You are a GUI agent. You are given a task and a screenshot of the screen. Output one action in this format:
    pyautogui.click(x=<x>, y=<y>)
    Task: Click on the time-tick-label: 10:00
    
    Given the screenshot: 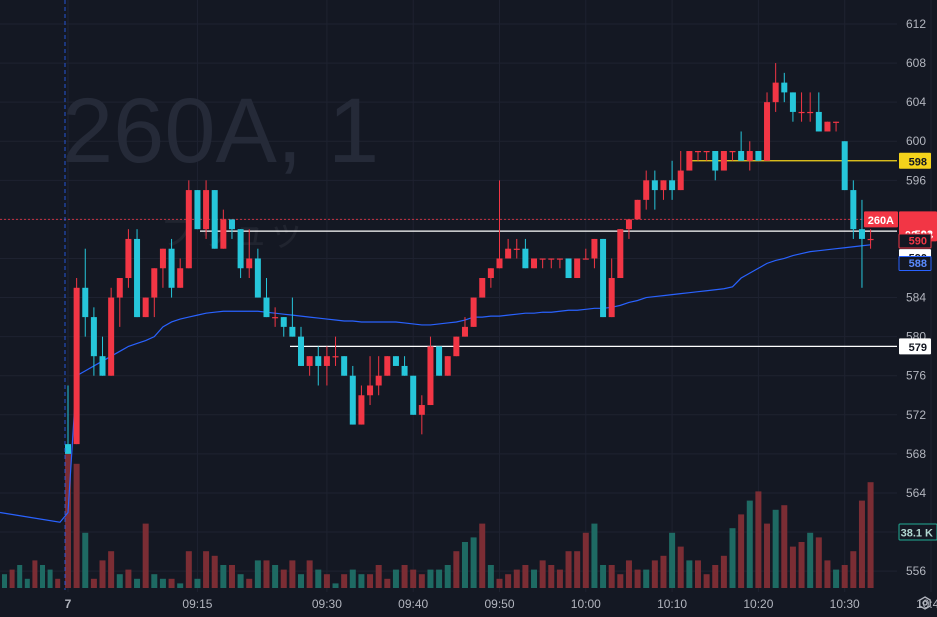 What is the action you would take?
    pyautogui.click(x=586, y=604)
    